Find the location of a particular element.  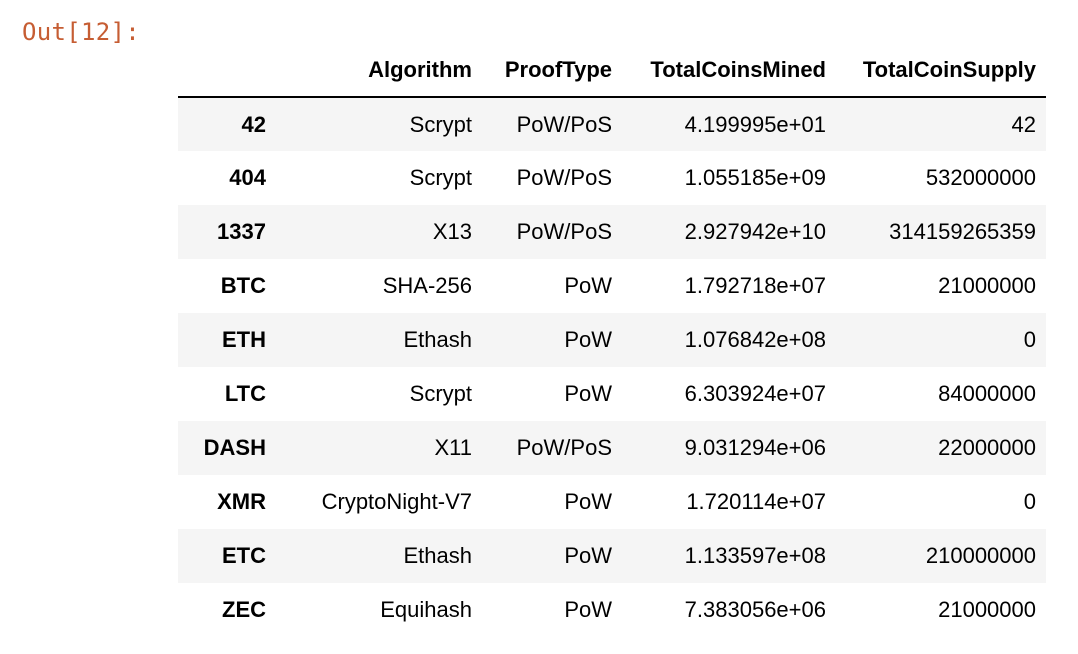

table-row: BTC SHA-256 PoW 1.792718e+07 21000000 is located at coordinates (612, 286).